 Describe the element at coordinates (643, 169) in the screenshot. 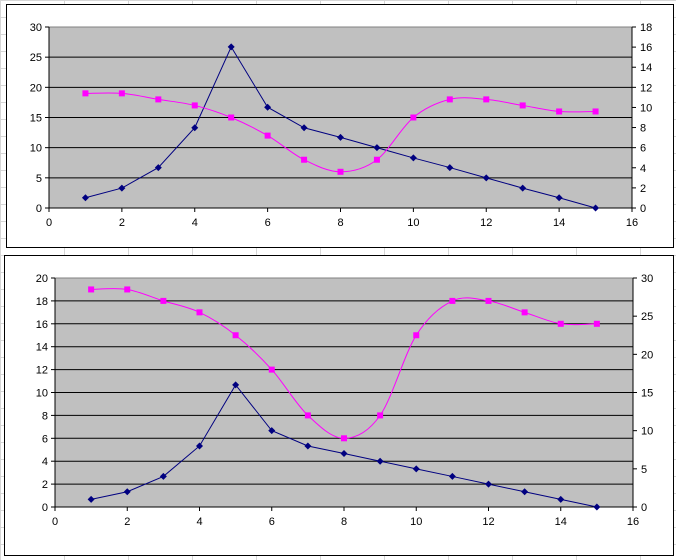

I see `y2-tick-label: 4` at that location.